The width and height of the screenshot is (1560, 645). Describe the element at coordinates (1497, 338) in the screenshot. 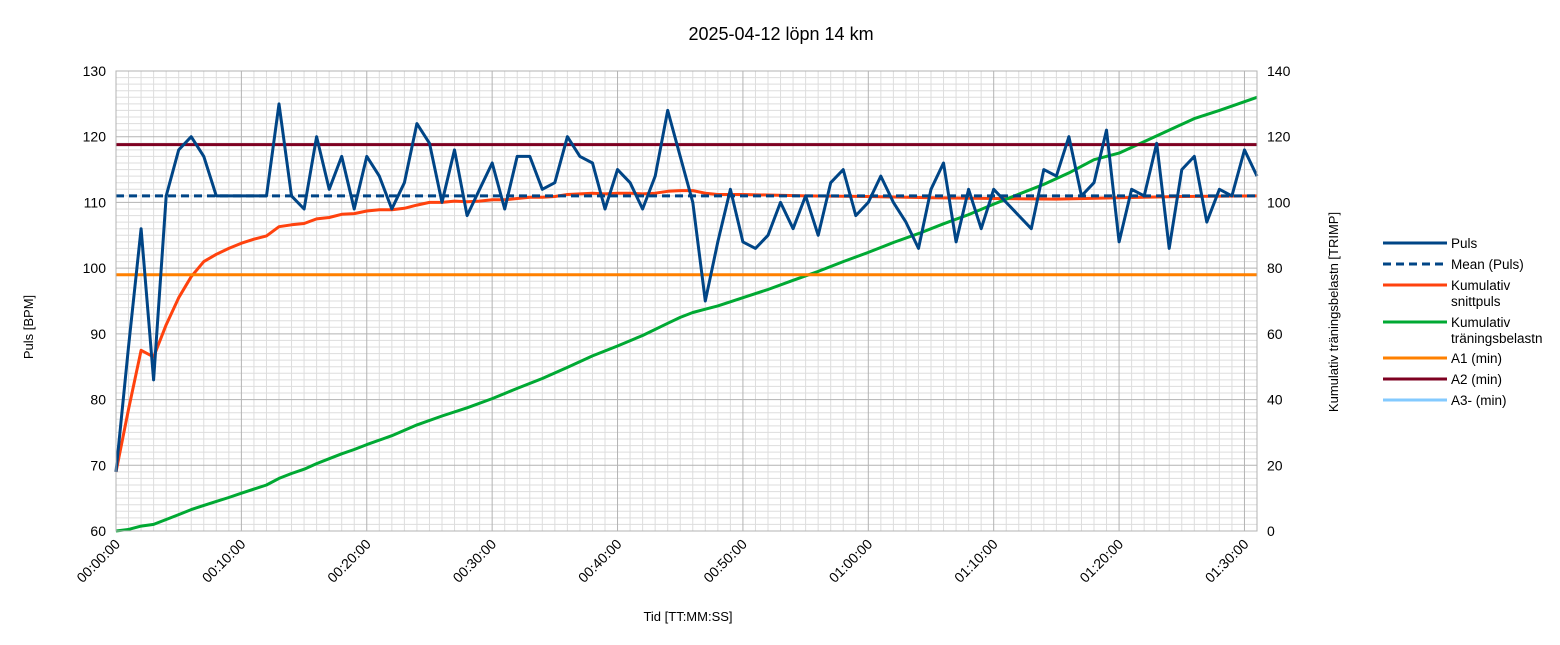

I see `legend-label: träningsbelastn` at that location.